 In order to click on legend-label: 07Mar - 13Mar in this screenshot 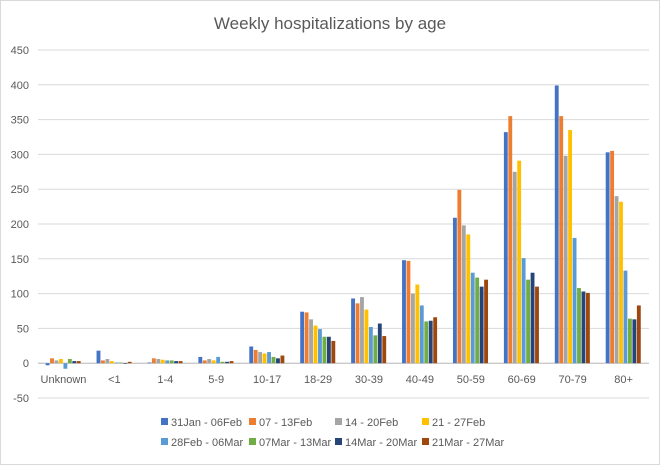, I will do `click(295, 443)`.